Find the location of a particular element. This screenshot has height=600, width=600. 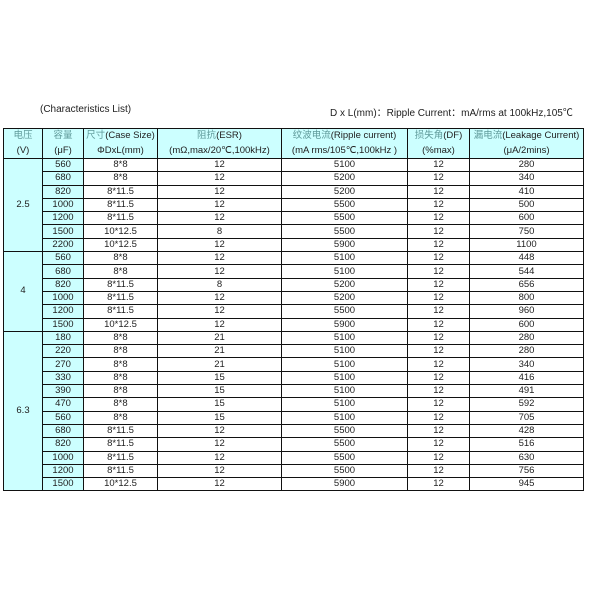

leakage-current-cell: 410 is located at coordinates (526, 191).